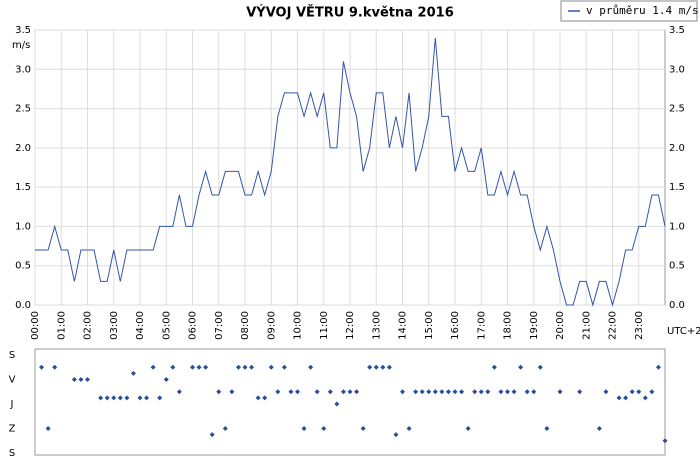  Describe the element at coordinates (166, 325) in the screenshot. I see `x-tick-label: 05:00` at that location.